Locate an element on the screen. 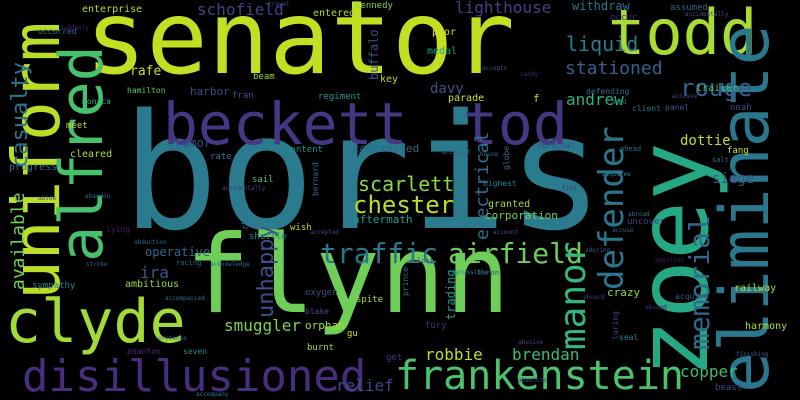 Image resolution: width=800 pixels, height=400 pixels. word-accidentally: accidentally is located at coordinates (707, 14).